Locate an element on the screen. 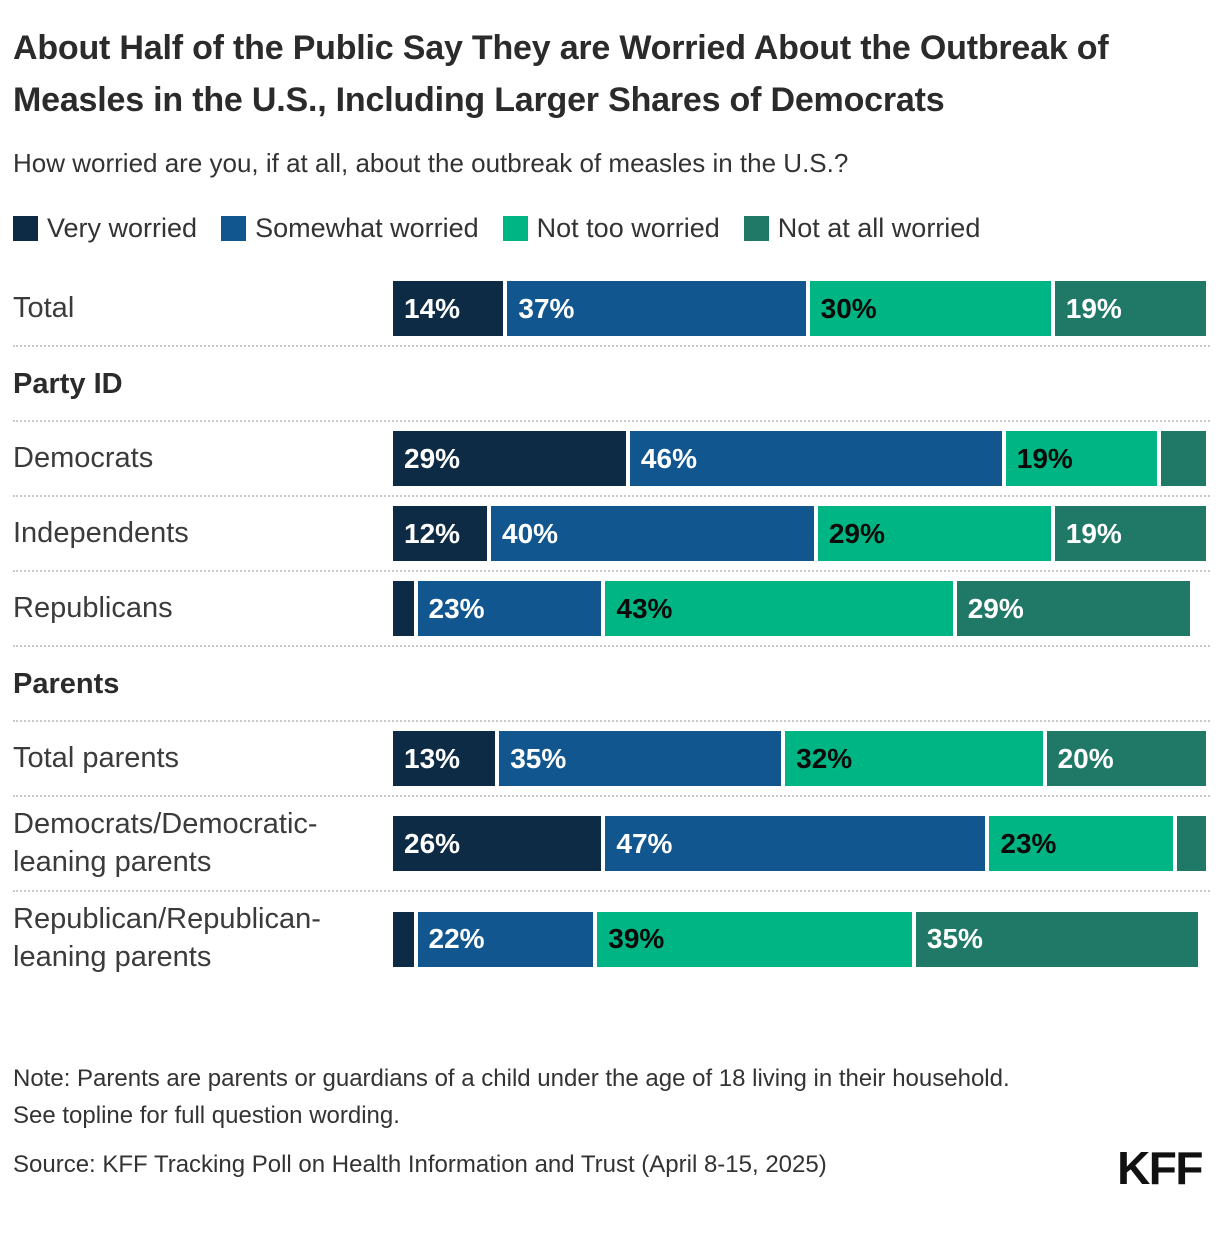  bar-row-republicans: Republicans 23% 43% 29% is located at coordinates (611, 609).